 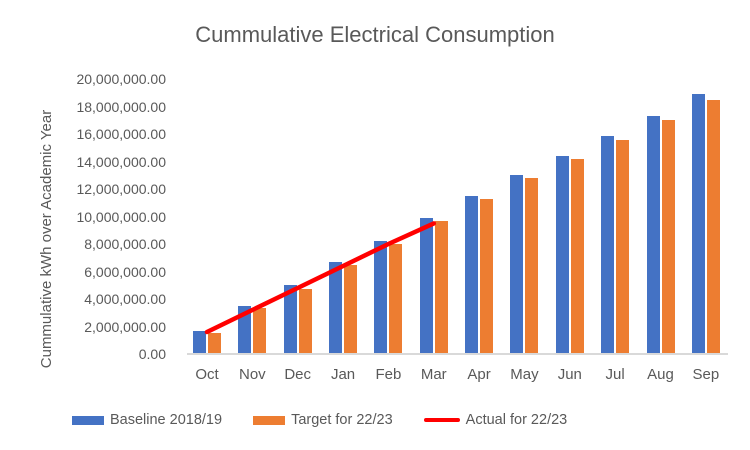 What do you see at coordinates (713, 226) in the screenshot?
I see `bar-target-sep` at bounding box center [713, 226].